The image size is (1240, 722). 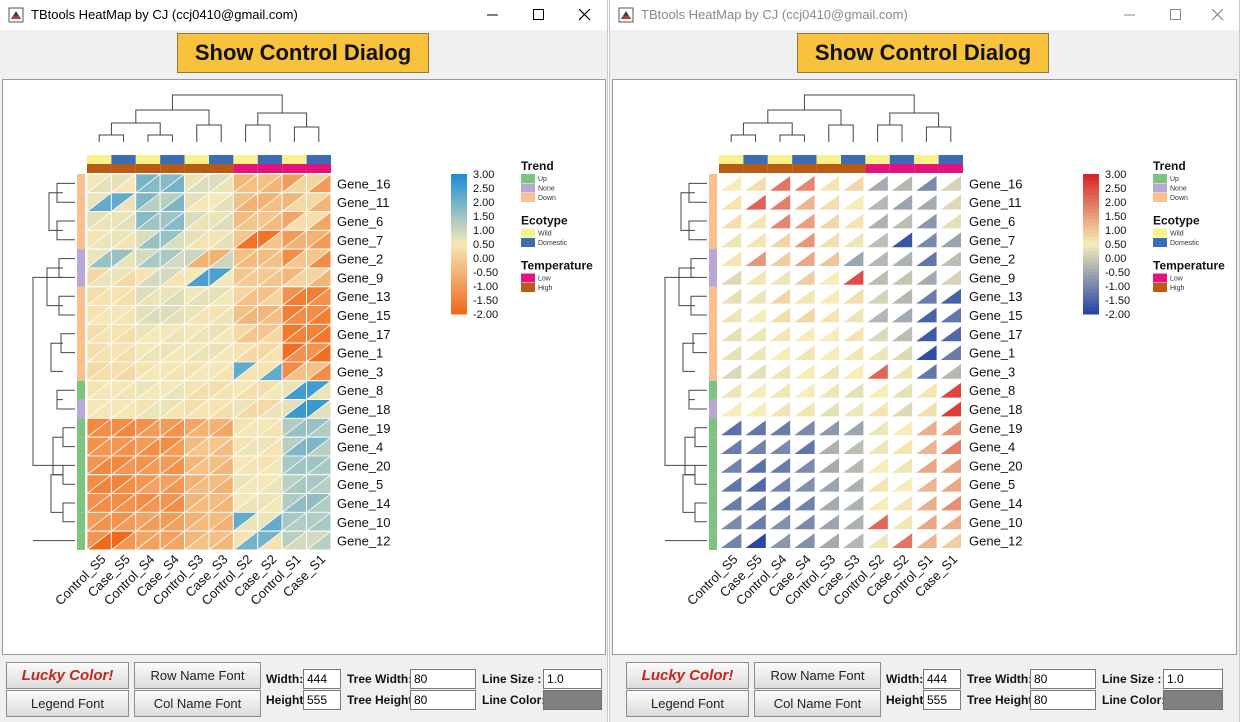 I want to click on row-label: Gene_15, so click(x=364, y=315).